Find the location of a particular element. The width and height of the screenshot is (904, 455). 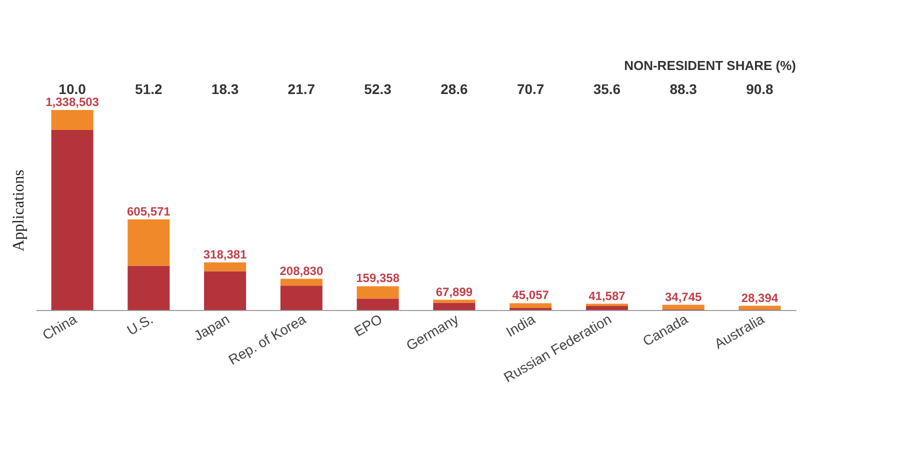

text: 35.6 is located at coordinates (607, 89).